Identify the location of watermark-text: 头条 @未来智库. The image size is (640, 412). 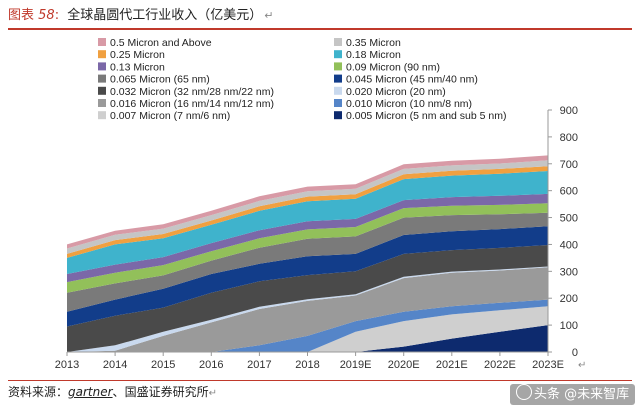
(582, 394).